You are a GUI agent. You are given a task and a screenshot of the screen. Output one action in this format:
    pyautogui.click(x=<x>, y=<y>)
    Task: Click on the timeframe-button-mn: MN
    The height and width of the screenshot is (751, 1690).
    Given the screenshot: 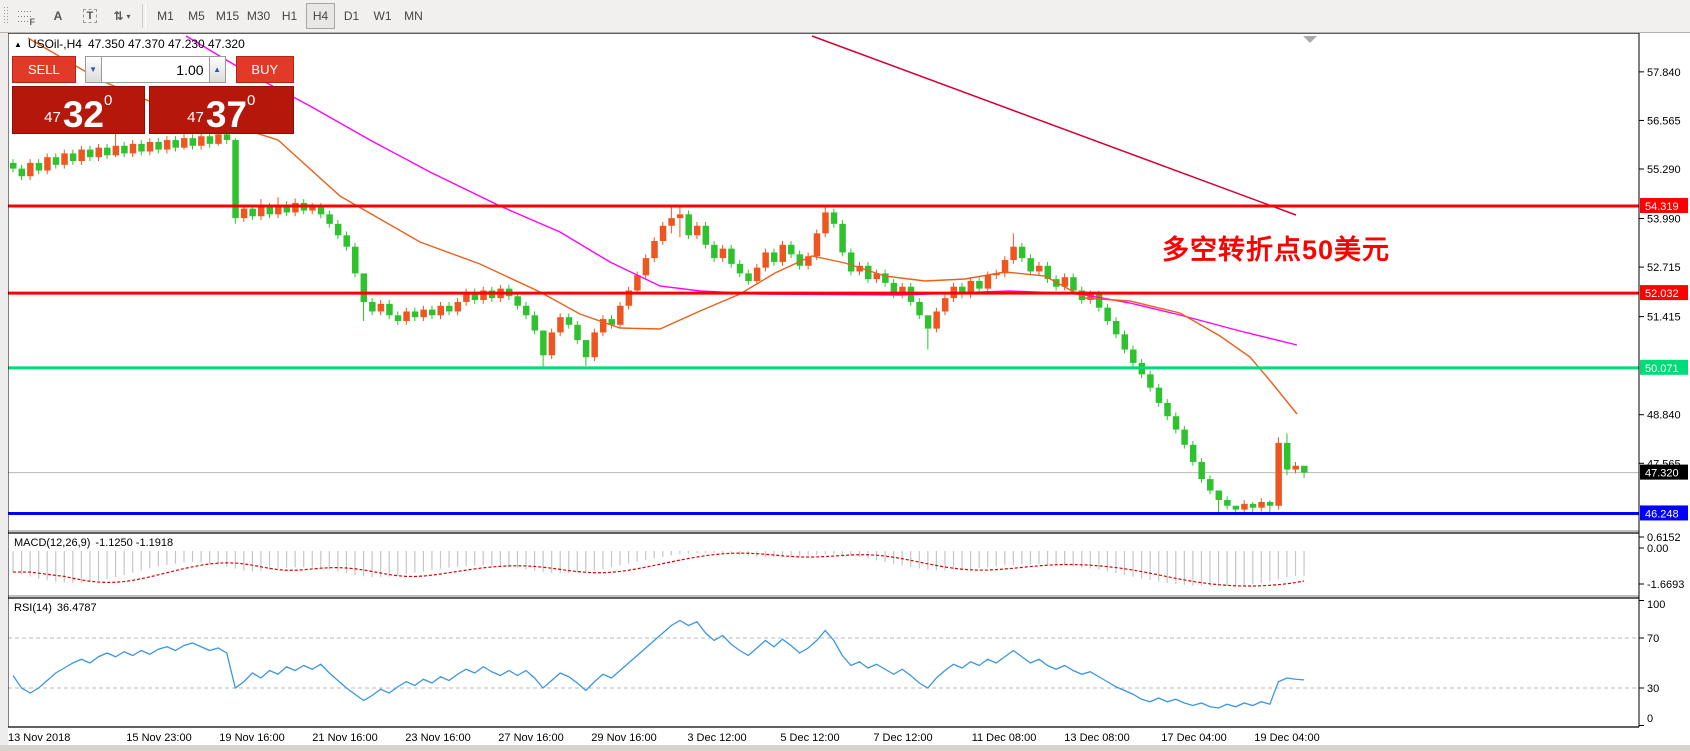 What is the action you would take?
    pyautogui.click(x=413, y=16)
    